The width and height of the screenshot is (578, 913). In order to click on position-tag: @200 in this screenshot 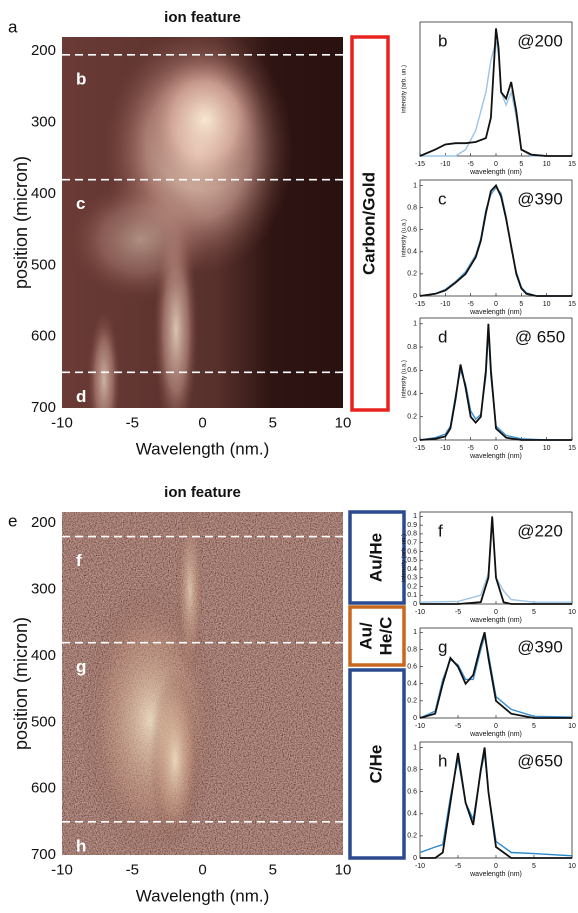, I will do `click(540, 40)`.